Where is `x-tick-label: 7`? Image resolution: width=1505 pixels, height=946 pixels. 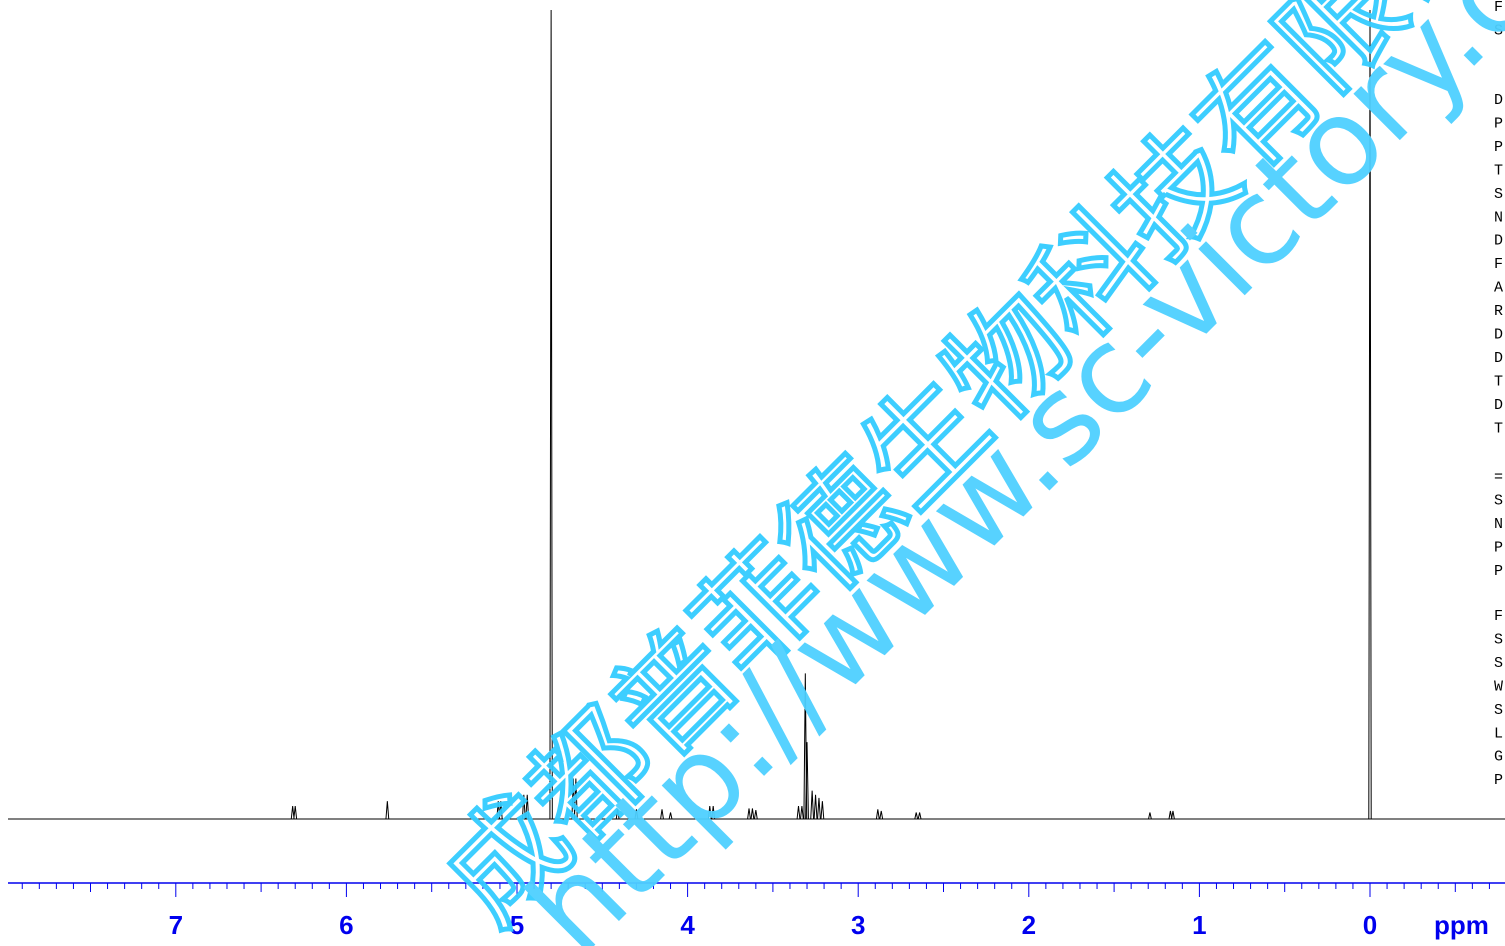
x-tick-label: 7 is located at coordinates (176, 925).